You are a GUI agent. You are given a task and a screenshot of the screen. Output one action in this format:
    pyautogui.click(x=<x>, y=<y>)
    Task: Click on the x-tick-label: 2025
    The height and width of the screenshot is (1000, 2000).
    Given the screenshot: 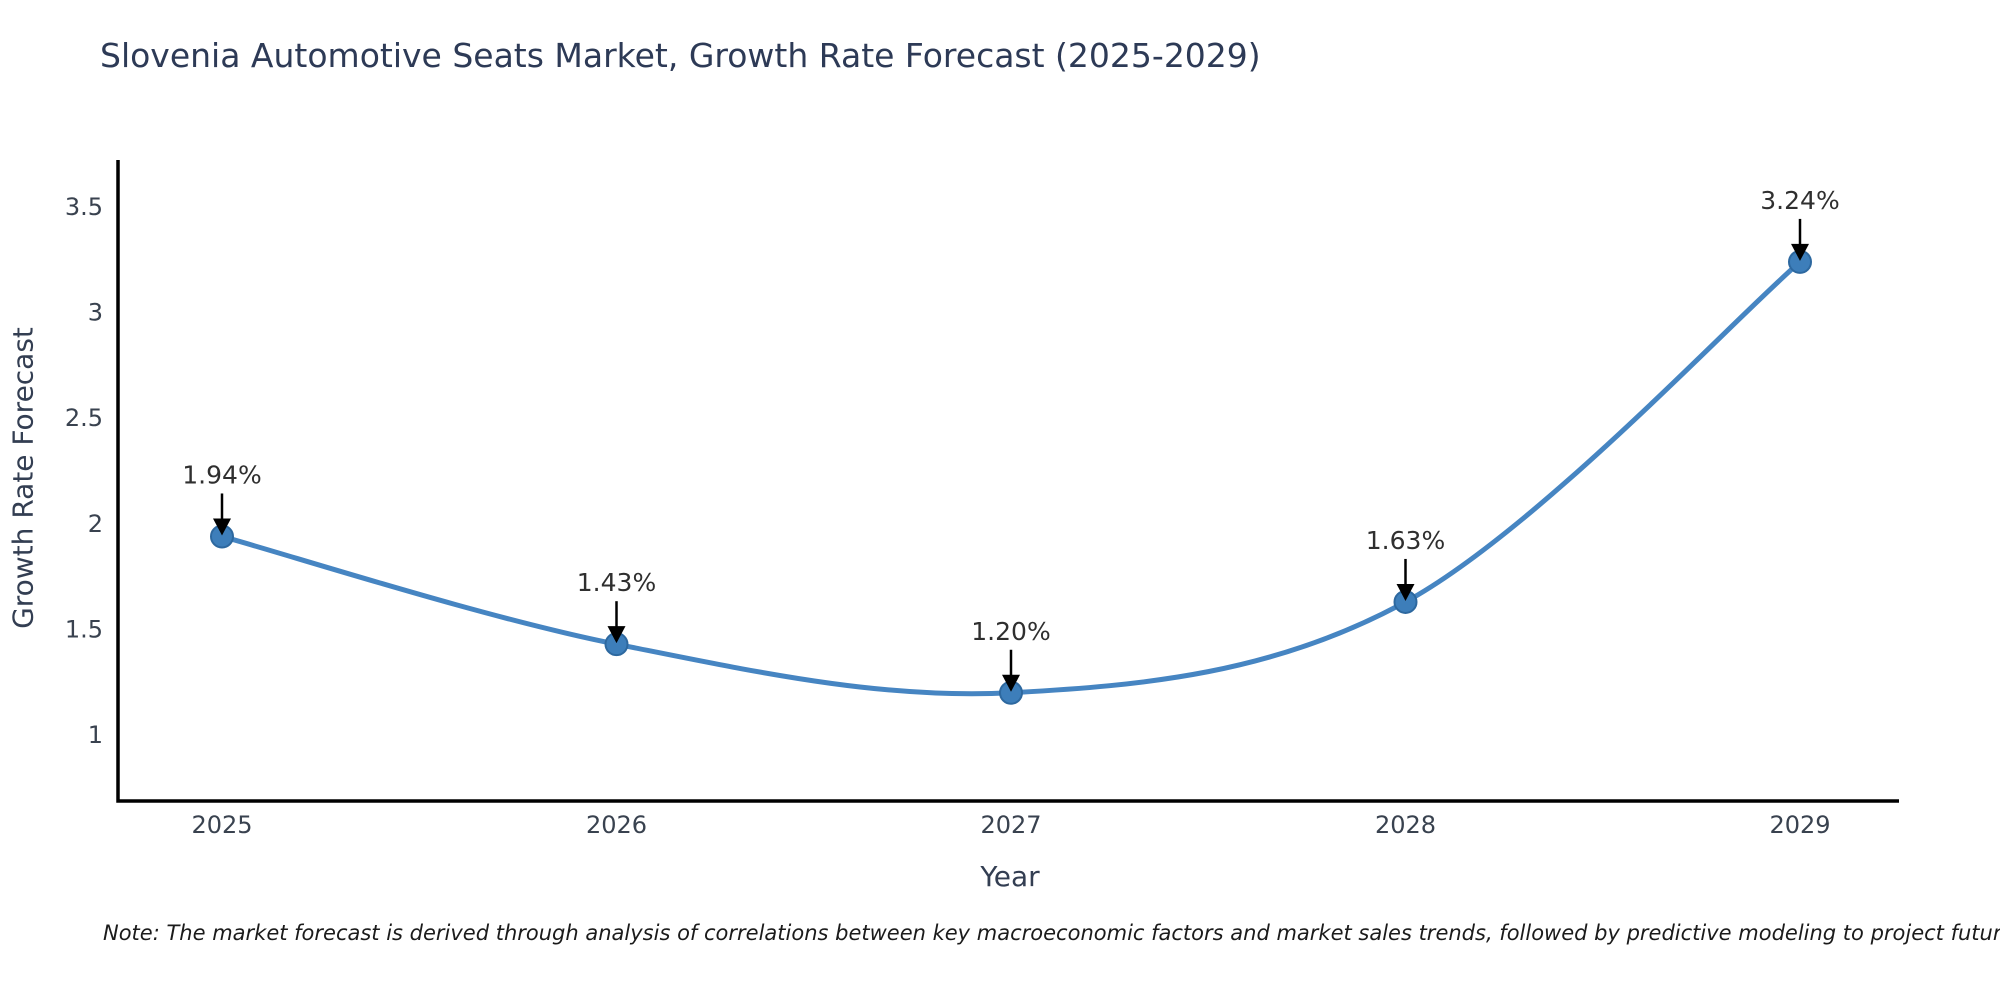 What is the action you would take?
    pyautogui.click(x=221, y=825)
    